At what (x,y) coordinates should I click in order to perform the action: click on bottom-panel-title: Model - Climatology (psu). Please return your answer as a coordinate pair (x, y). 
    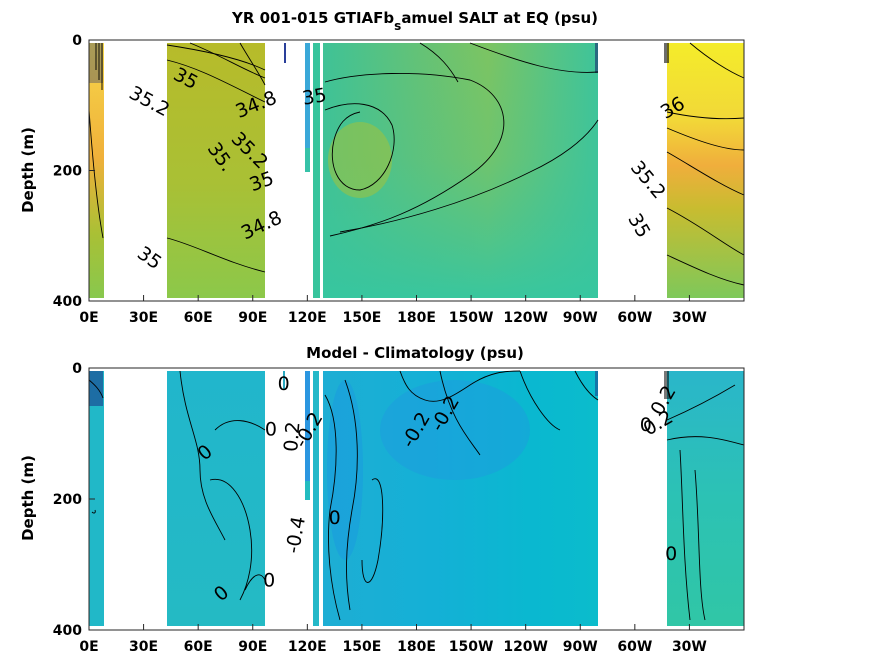
    Looking at the image, I should click on (415, 353).